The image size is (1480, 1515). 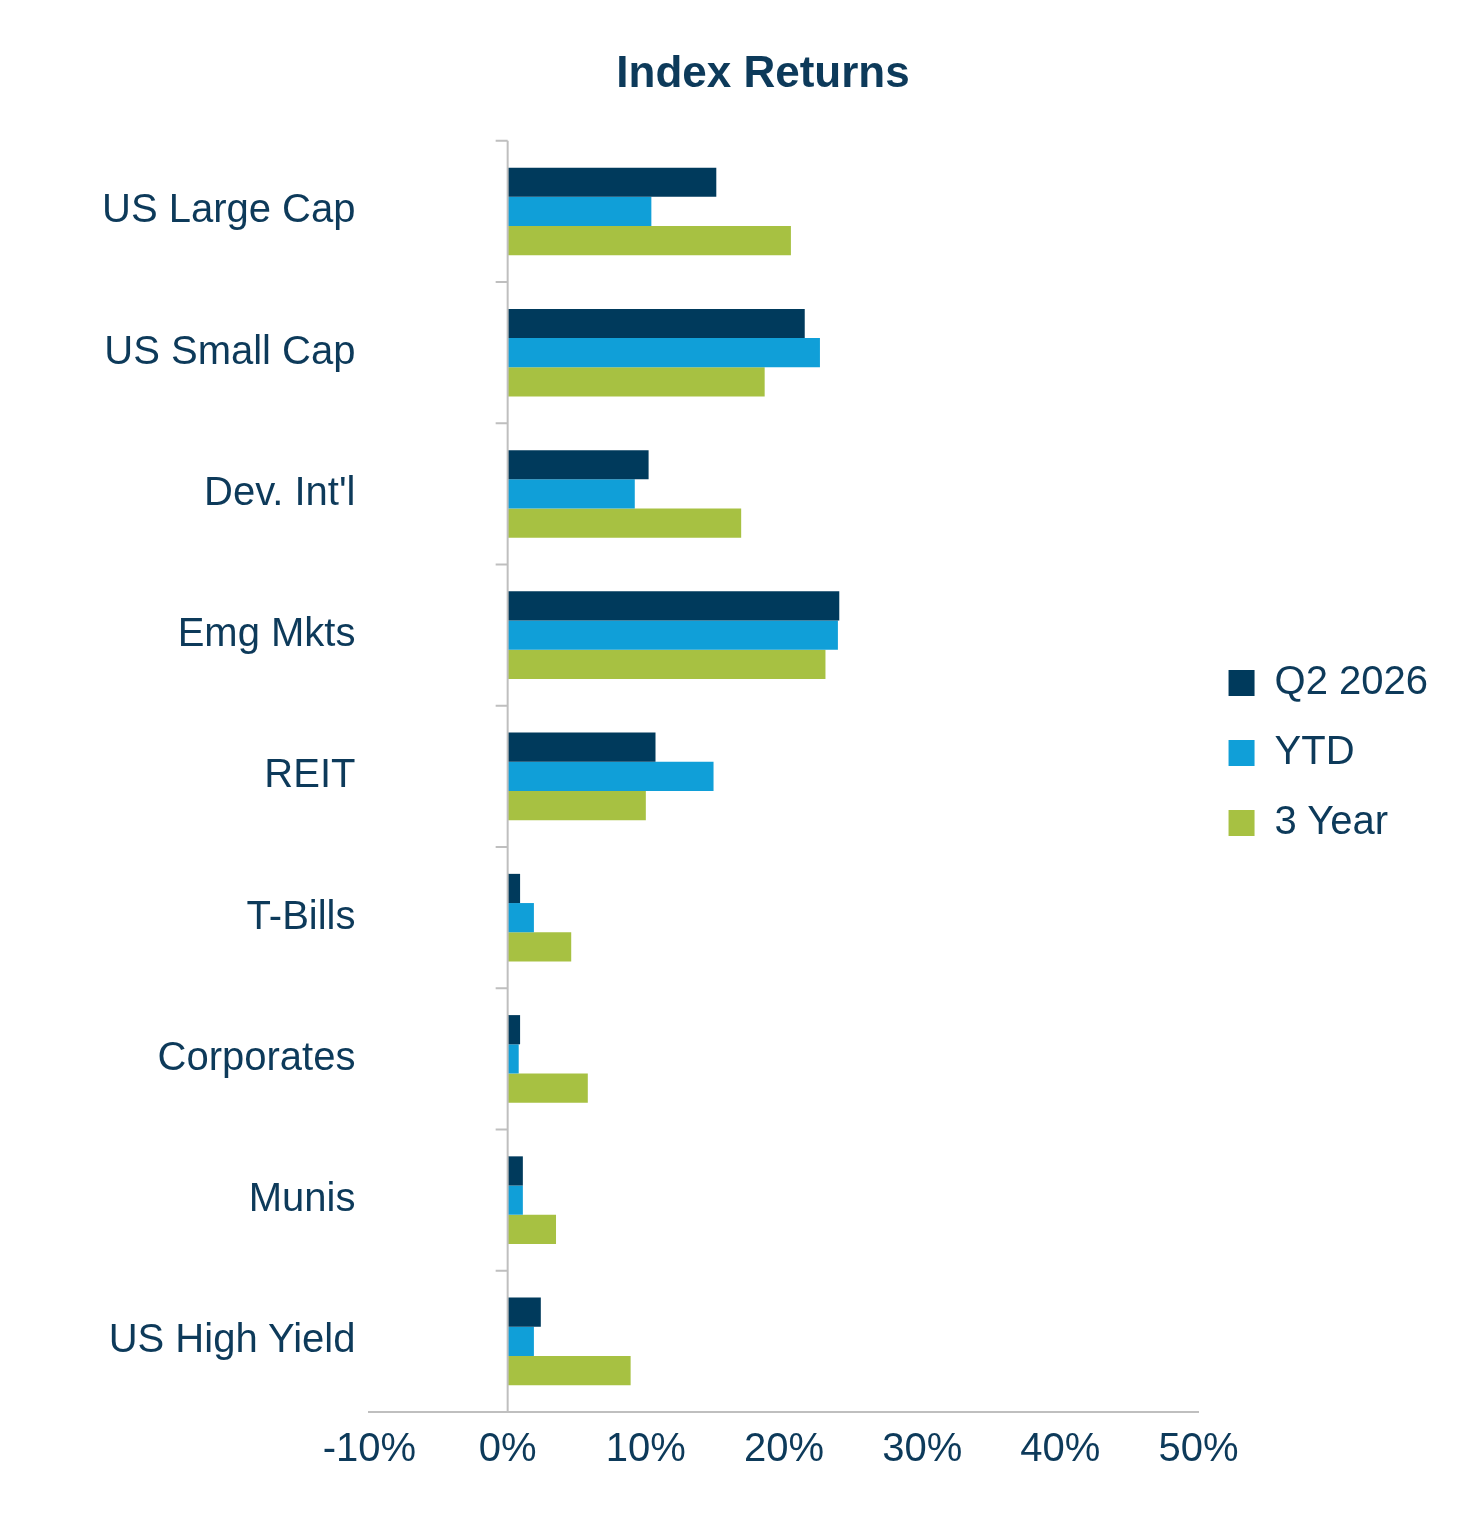 What do you see at coordinates (230, 349) in the screenshot?
I see `y-tick-label: US Small Cap` at bounding box center [230, 349].